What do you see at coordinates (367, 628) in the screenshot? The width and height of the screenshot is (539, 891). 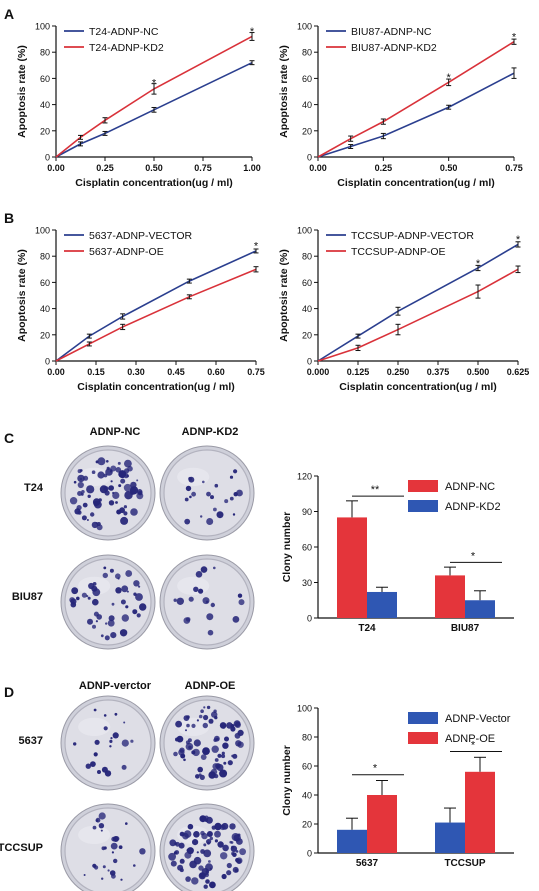 I see `category-label: T24` at bounding box center [367, 628].